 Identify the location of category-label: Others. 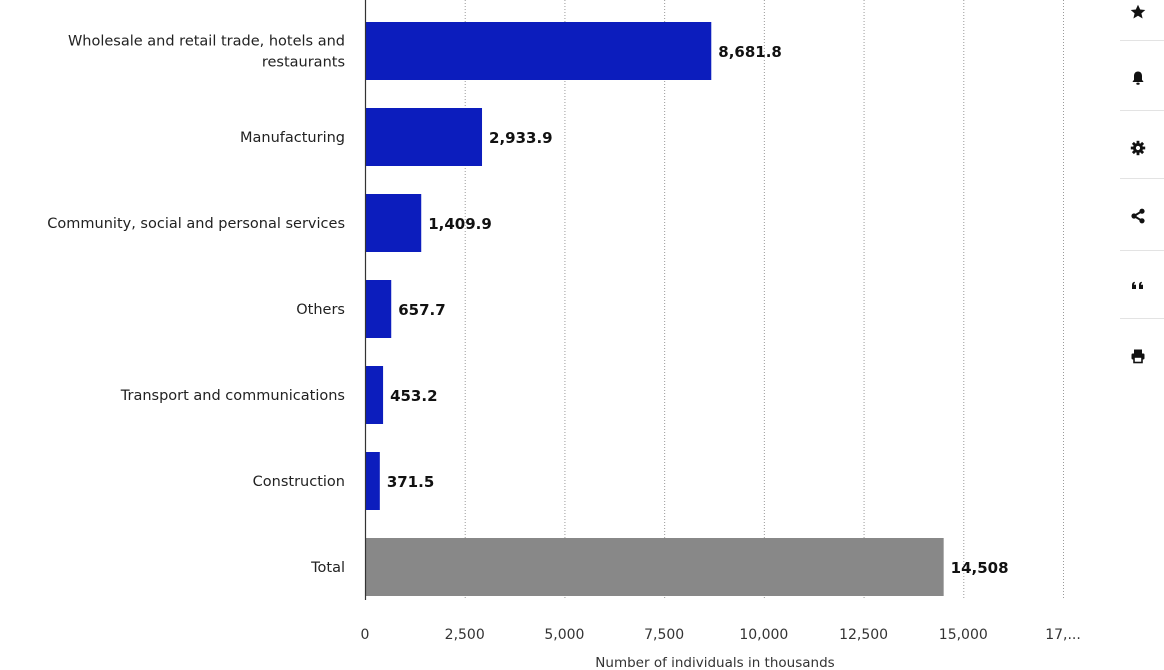
(320, 310).